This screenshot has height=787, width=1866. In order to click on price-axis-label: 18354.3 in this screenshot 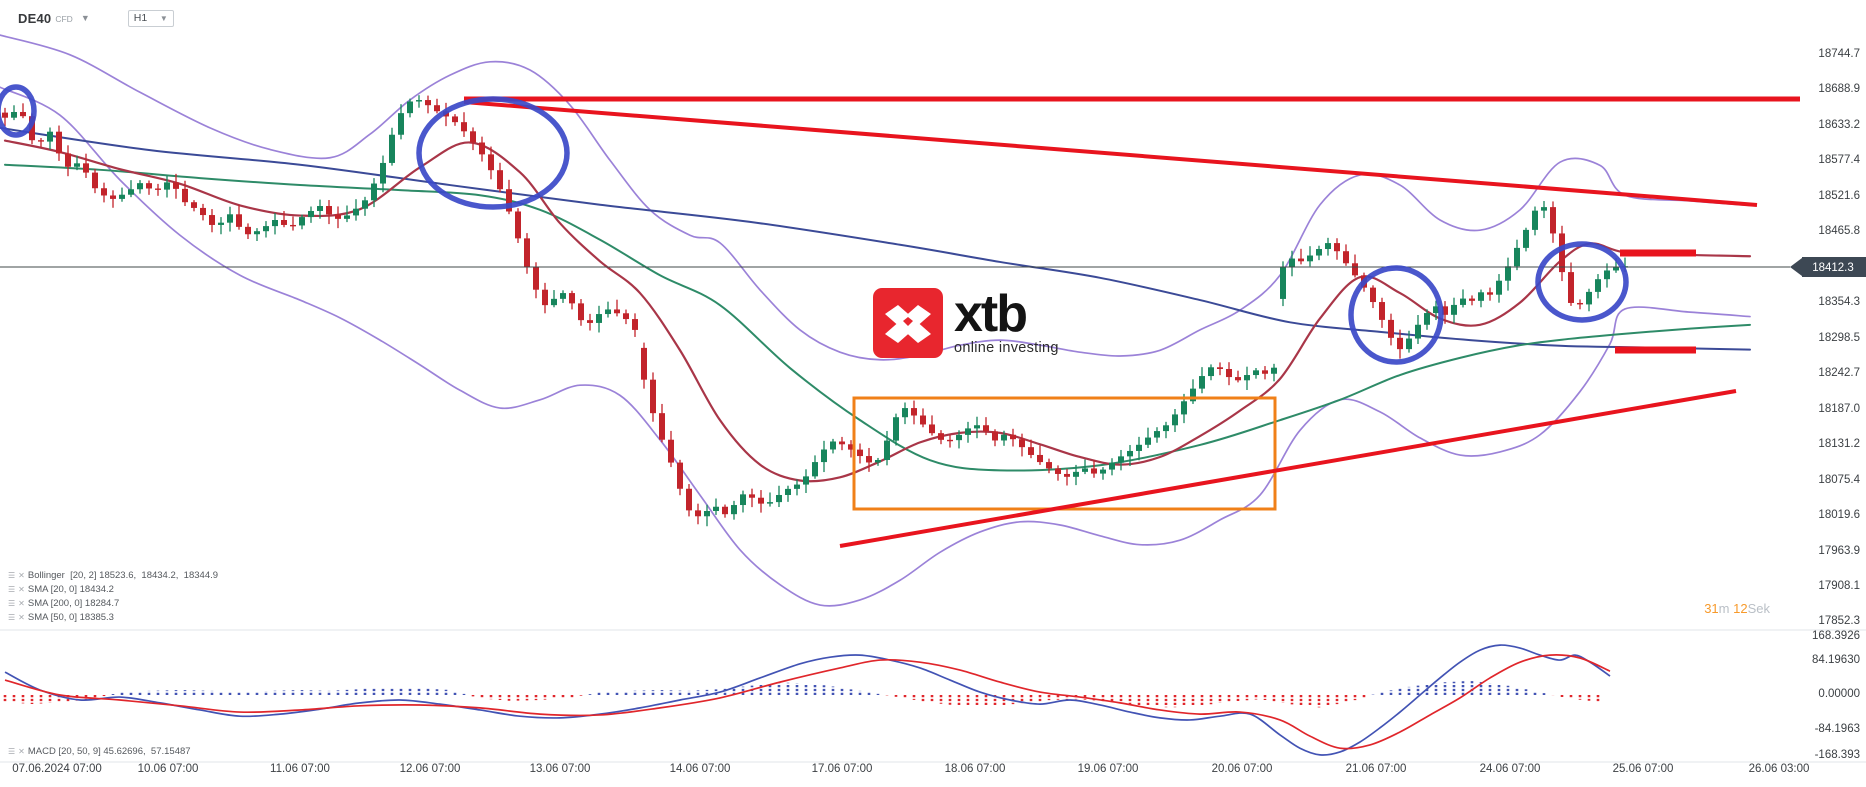, I will do `click(1839, 302)`.